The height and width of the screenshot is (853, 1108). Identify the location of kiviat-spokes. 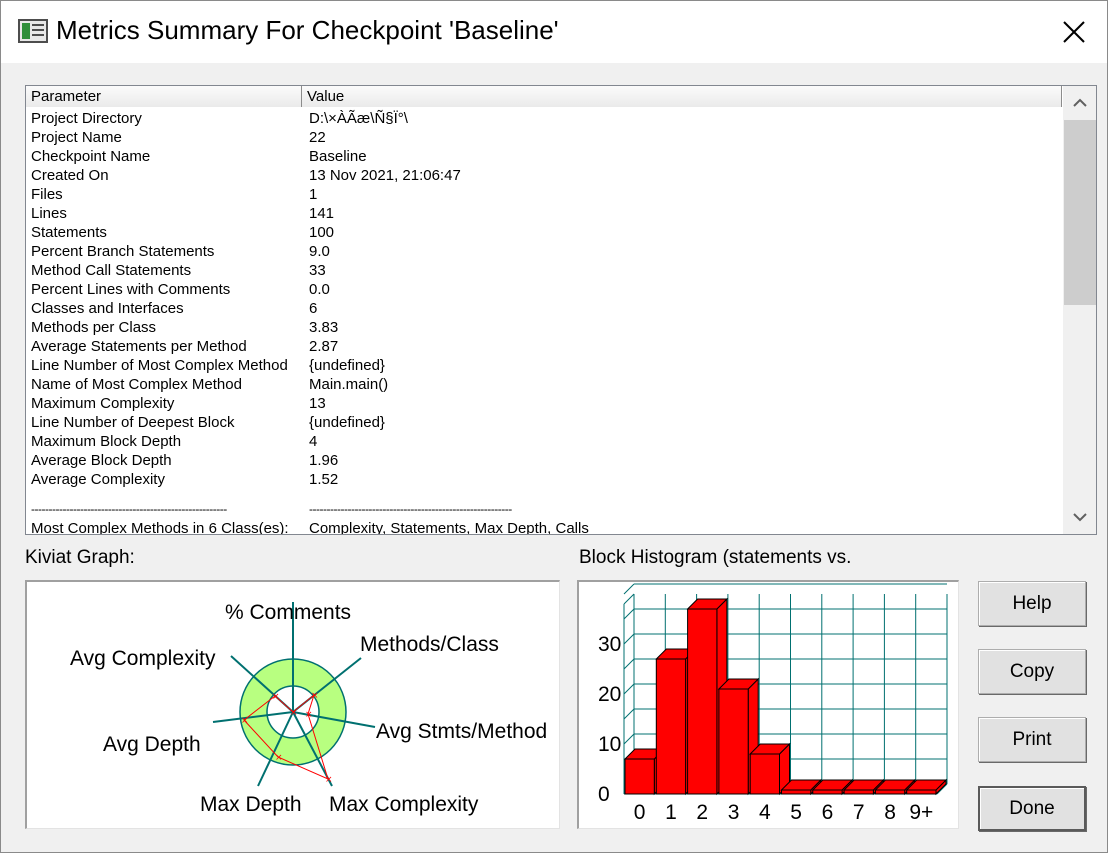
(294, 694).